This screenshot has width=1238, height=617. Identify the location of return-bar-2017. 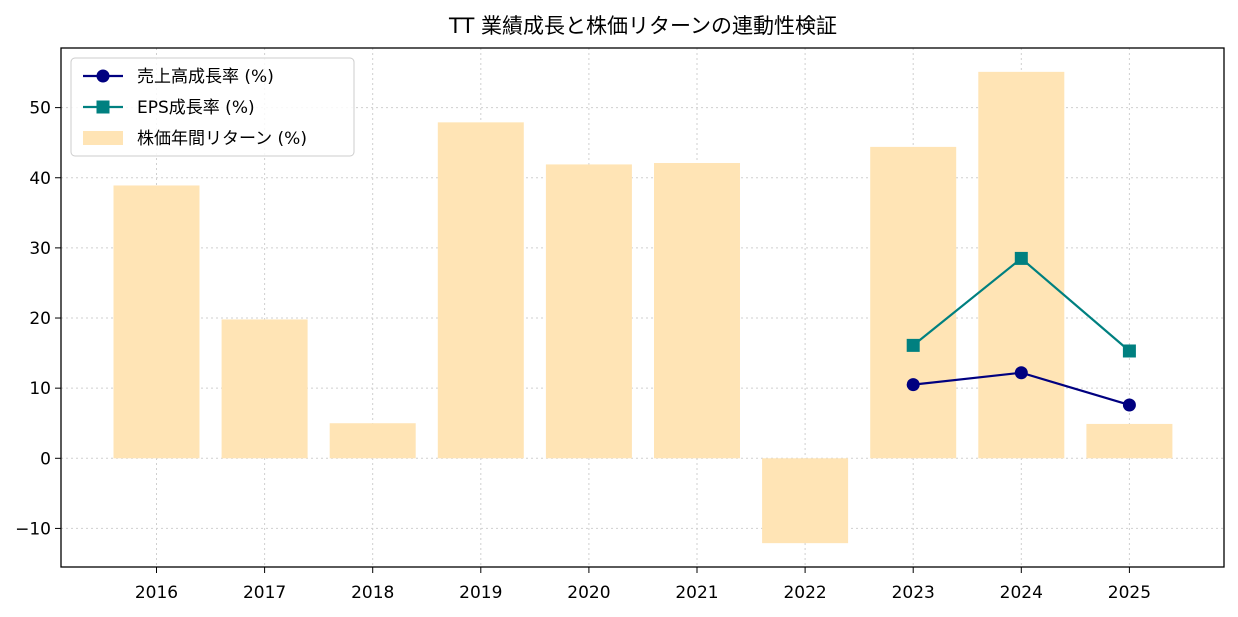
(264, 389).